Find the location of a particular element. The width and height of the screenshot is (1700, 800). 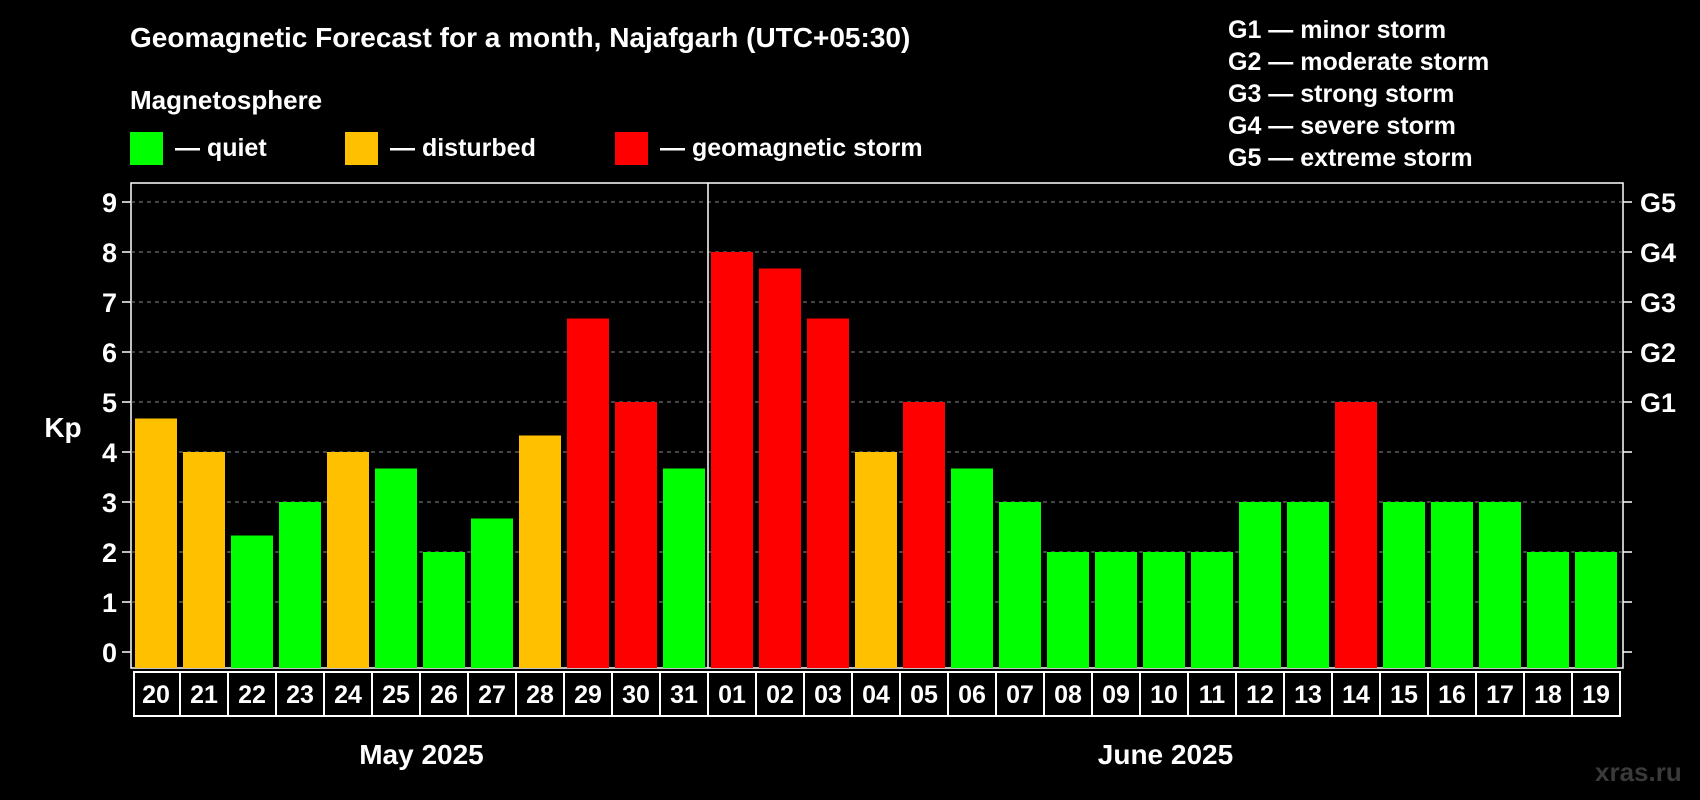

y-tick-label: 5 is located at coordinates (109, 403).